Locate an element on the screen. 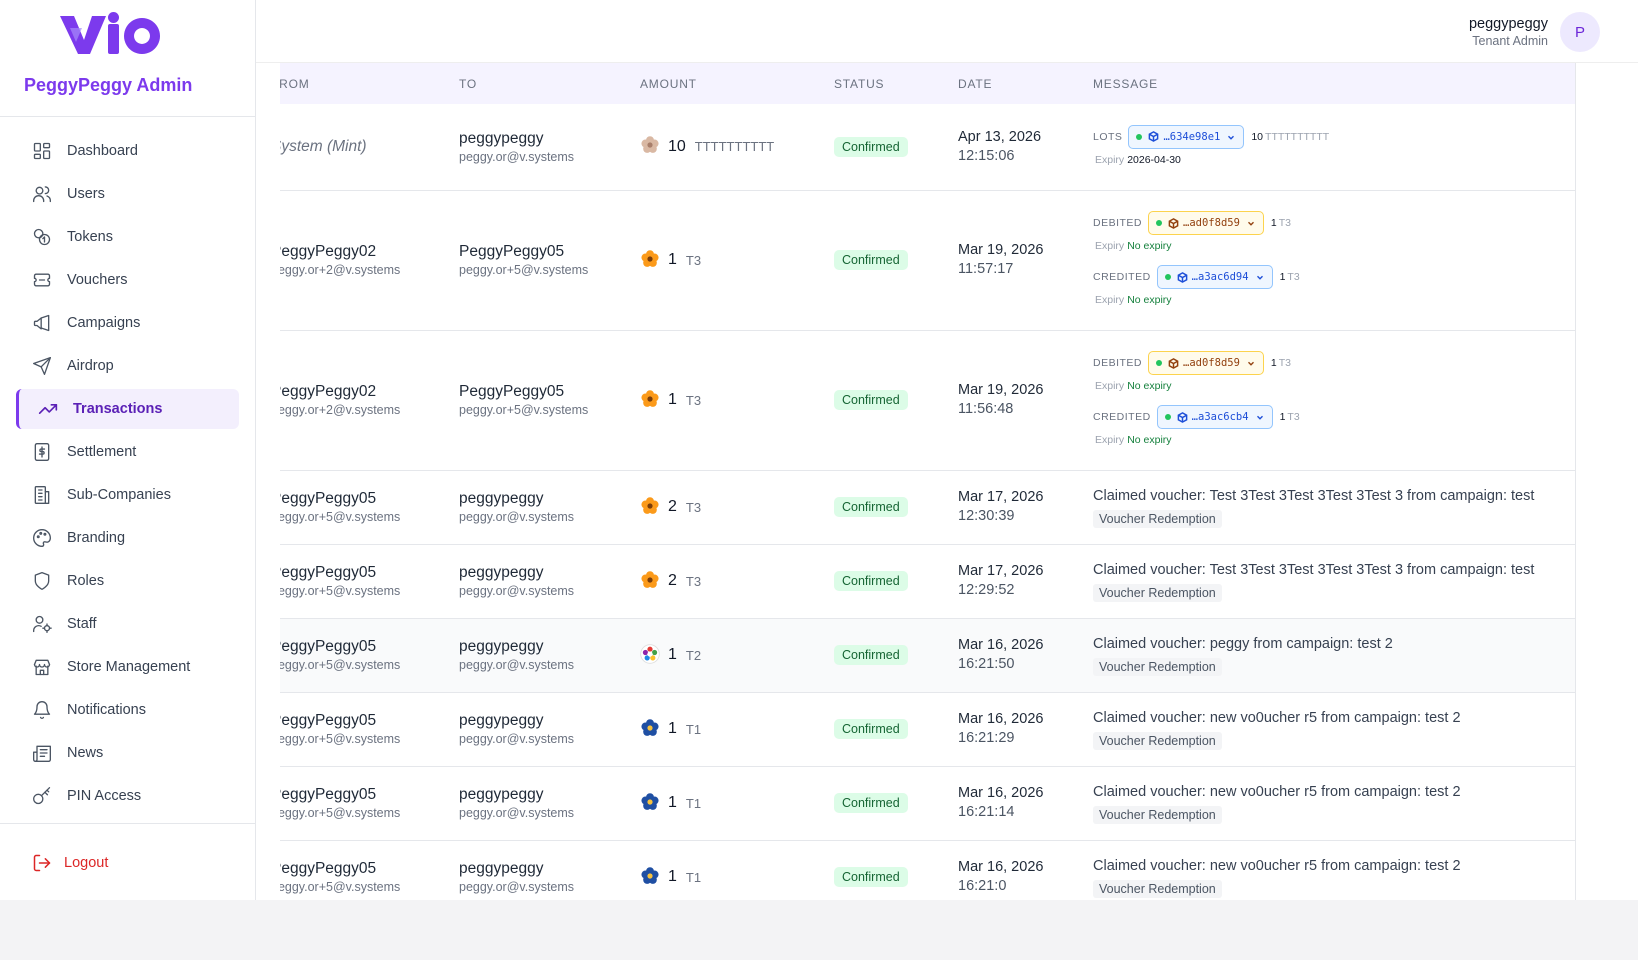 Image resolution: width=1638 pixels, height=960 pixels. sidebar-item-label: Roles is located at coordinates (86, 581).